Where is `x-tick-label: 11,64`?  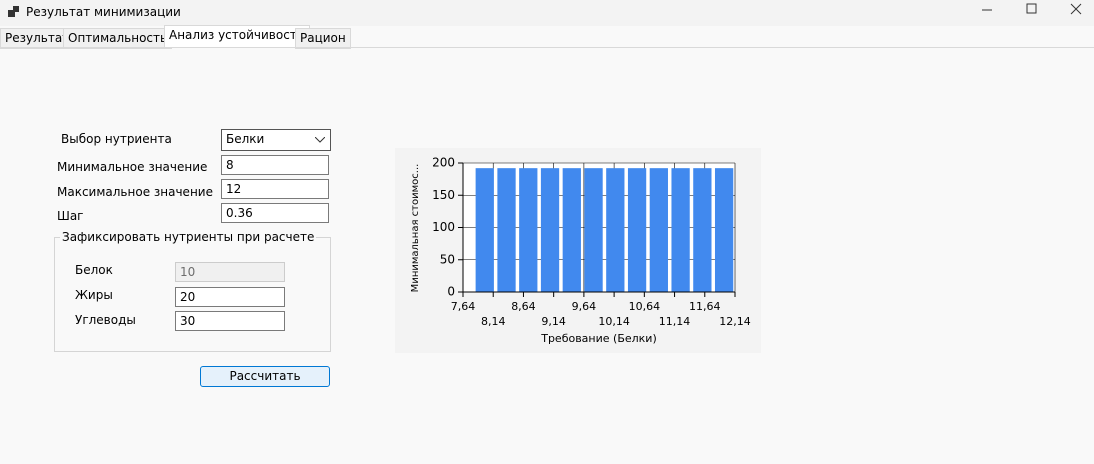
x-tick-label: 11,64 is located at coordinates (705, 306).